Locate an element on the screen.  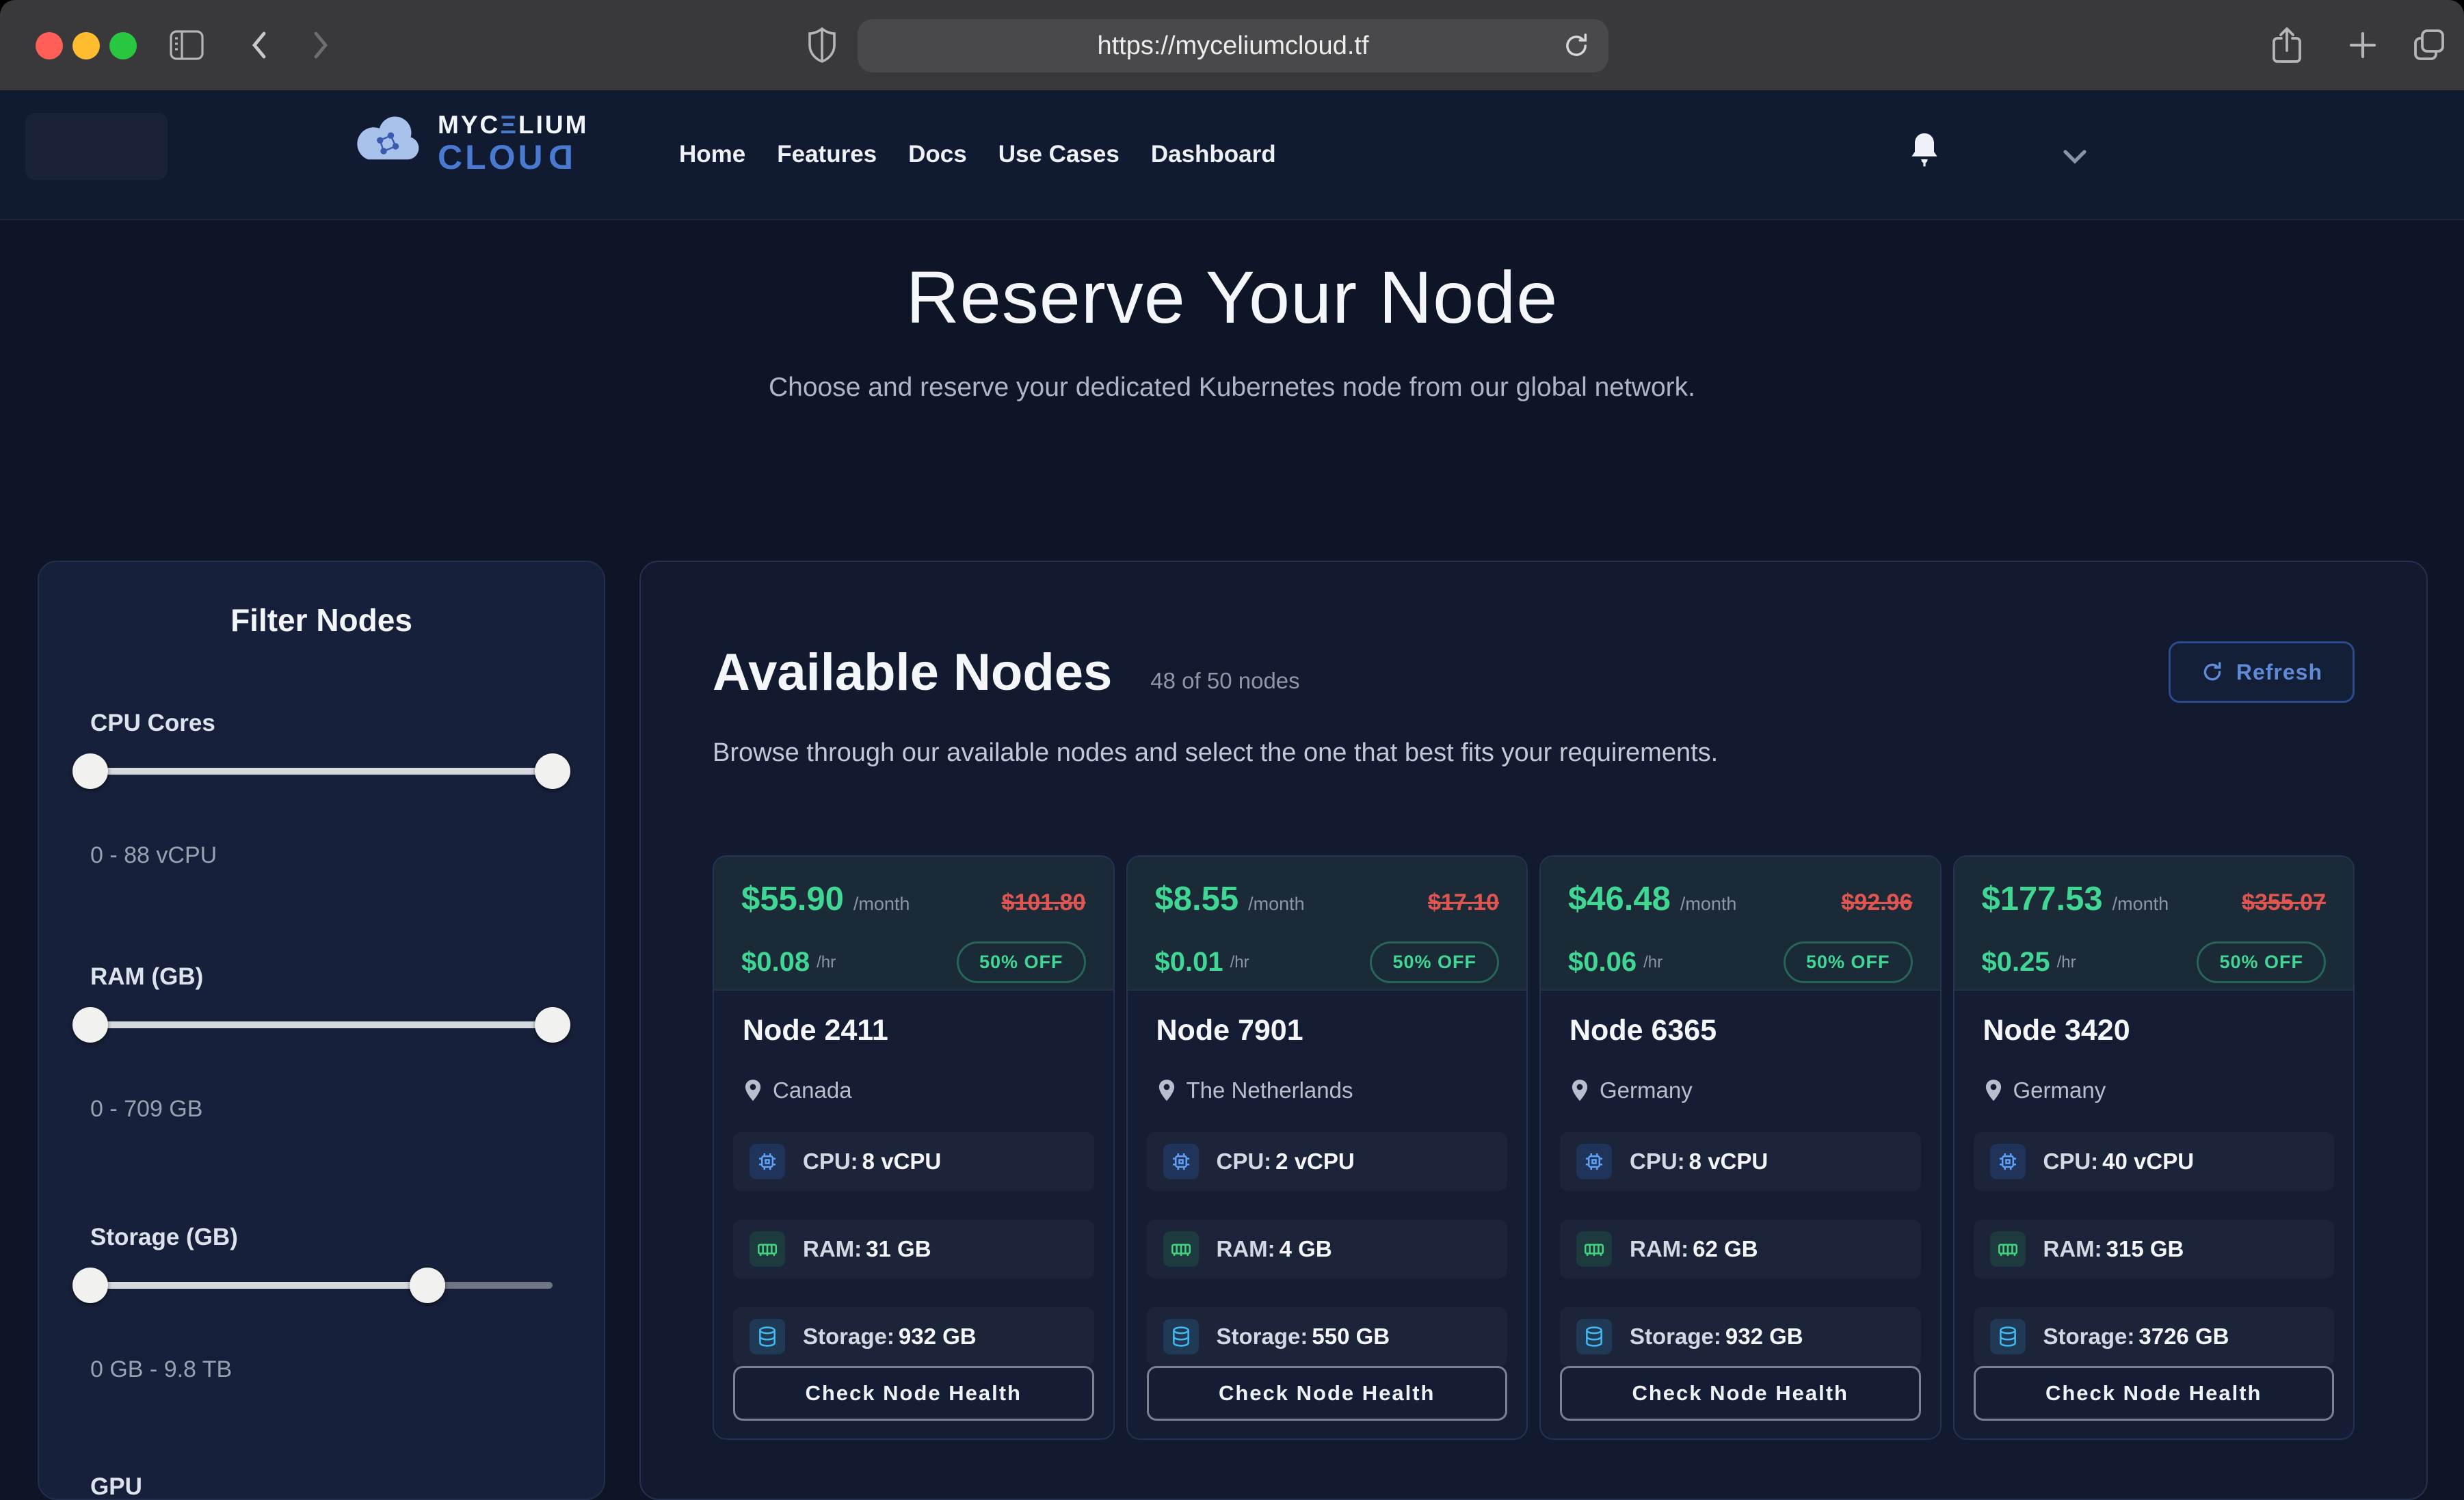
ram-spec-row: RAM: 4 GB is located at coordinates (1327, 1249).